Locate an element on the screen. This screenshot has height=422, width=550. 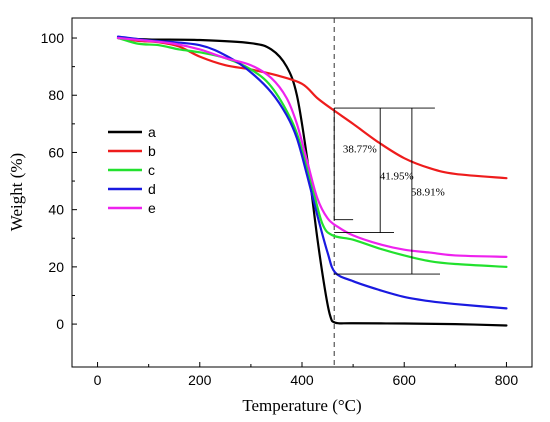
annotations: 38.77% 41.95% 58.91% is located at coordinates (389, 191).